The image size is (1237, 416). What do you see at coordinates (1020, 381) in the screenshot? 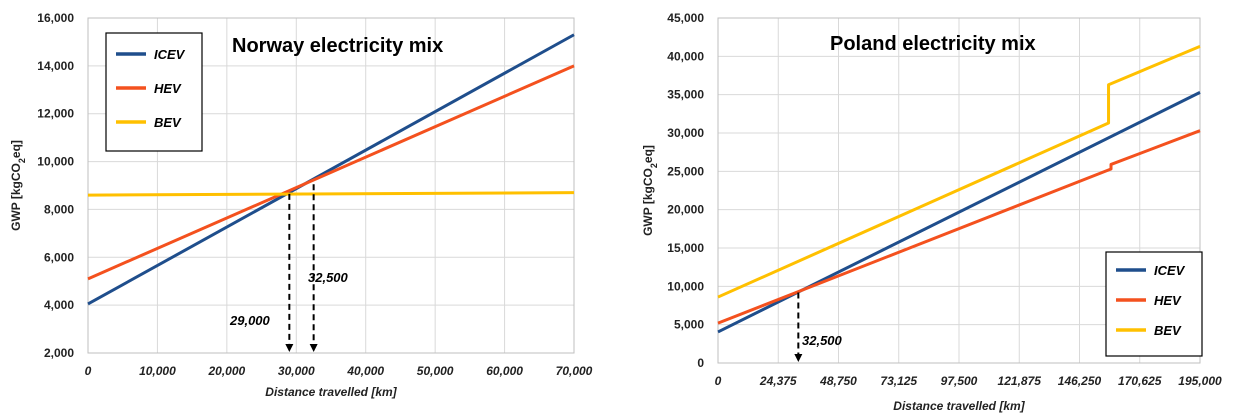
I see `x-tick-label: 121,875` at bounding box center [1020, 381].